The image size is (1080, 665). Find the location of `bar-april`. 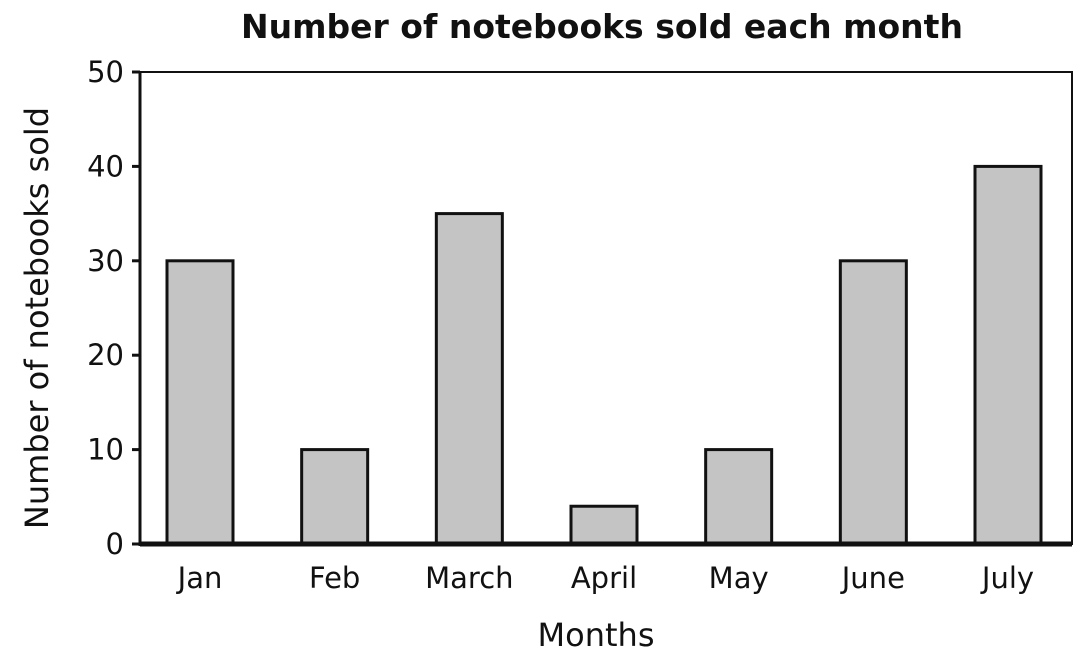

bar-april is located at coordinates (604, 525).